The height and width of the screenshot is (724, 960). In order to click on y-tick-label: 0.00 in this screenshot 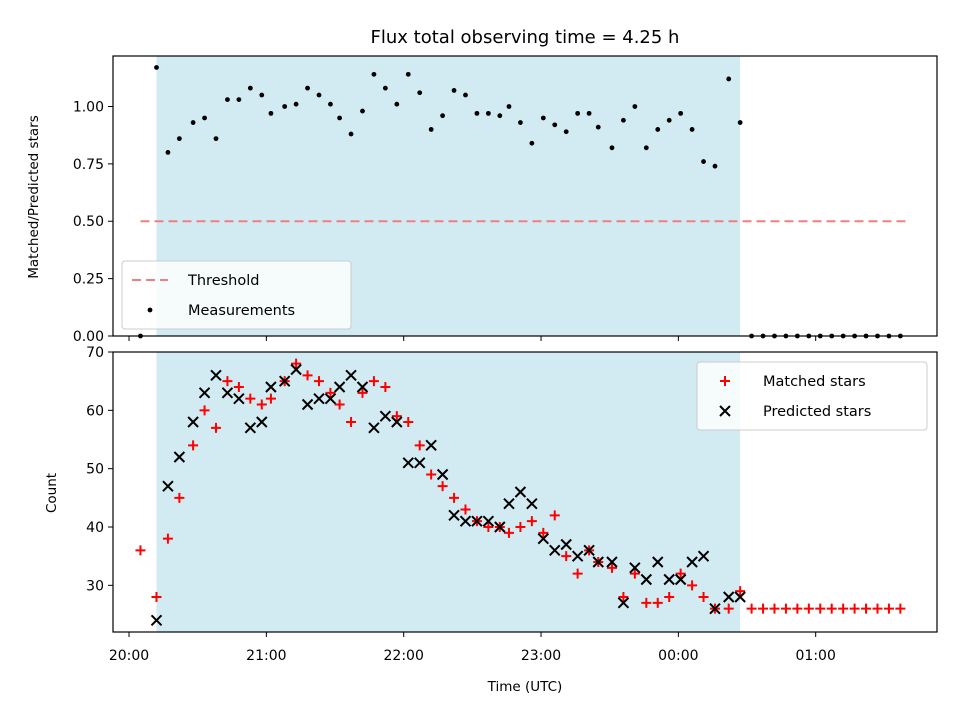, I will do `click(88, 337)`.